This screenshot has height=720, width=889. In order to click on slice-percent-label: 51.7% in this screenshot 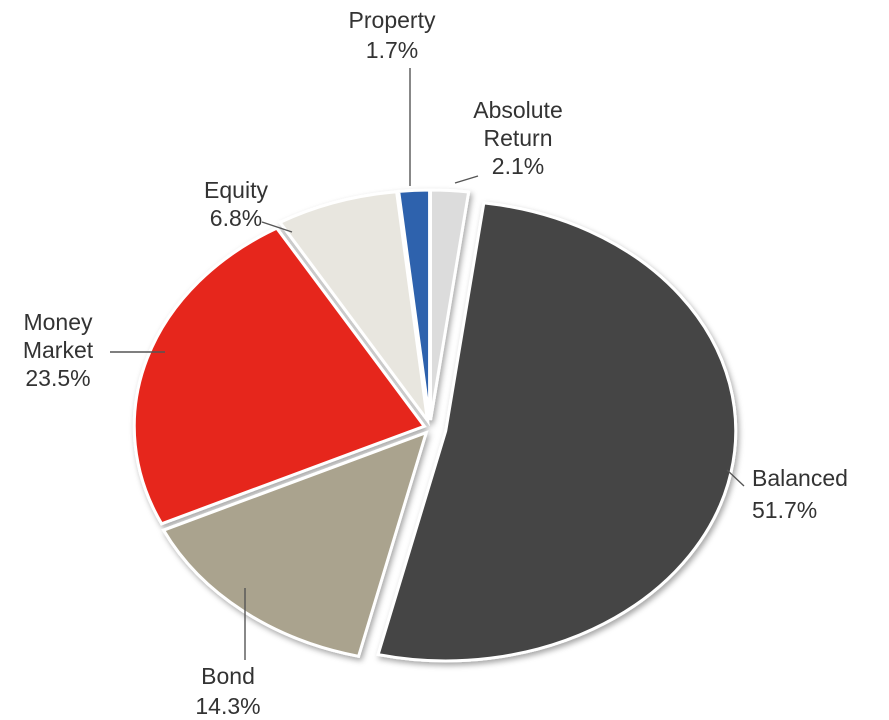, I will do `click(784, 510)`.